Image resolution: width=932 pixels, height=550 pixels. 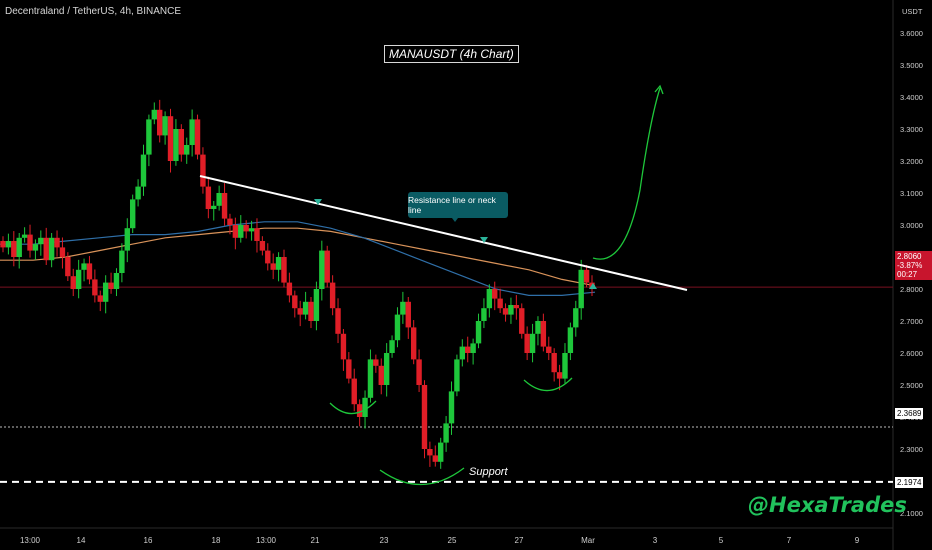 What do you see at coordinates (911, 33) in the screenshot?
I see `y-tick-label: 3.6000` at bounding box center [911, 33].